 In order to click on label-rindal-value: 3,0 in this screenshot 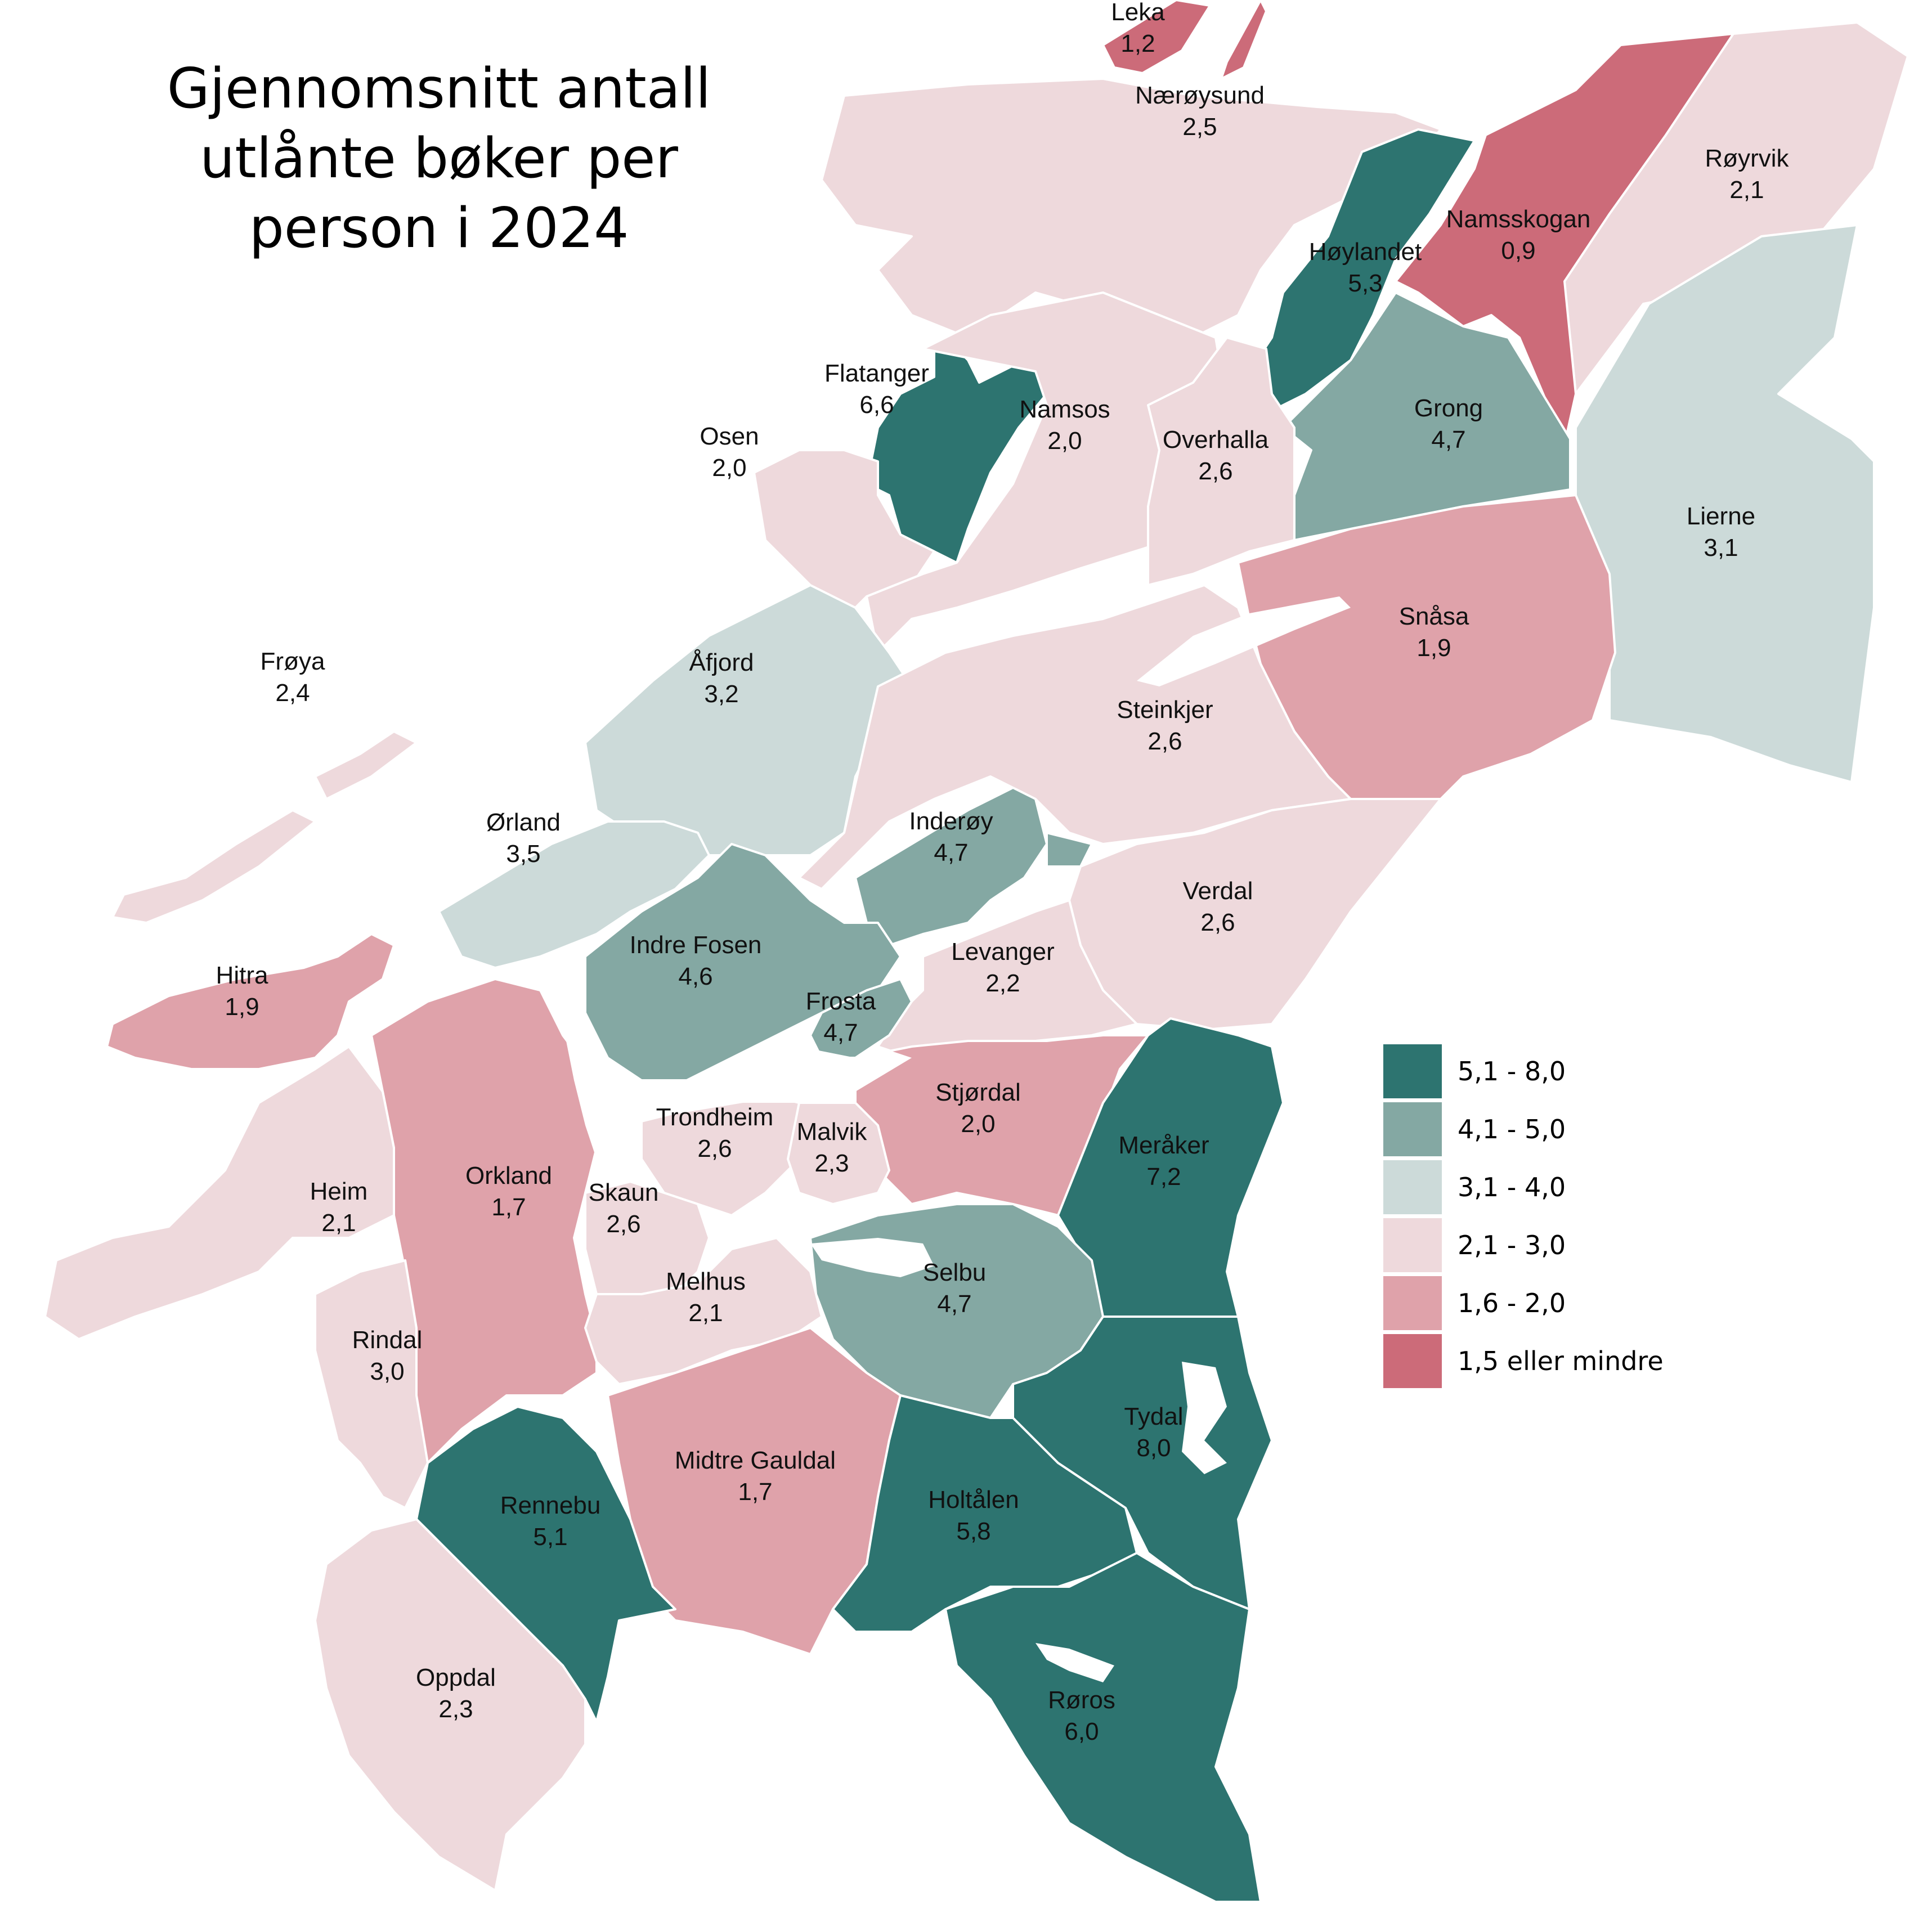, I will do `click(387, 1371)`.